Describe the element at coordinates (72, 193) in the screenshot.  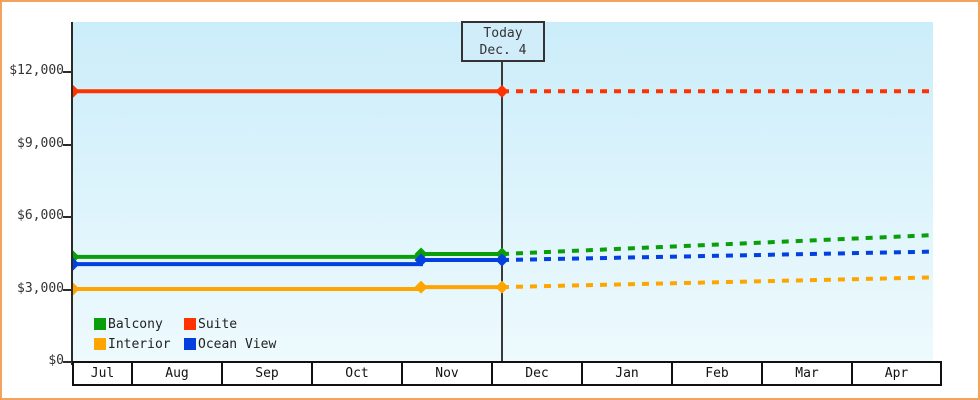
I see `y-axis-line` at that location.